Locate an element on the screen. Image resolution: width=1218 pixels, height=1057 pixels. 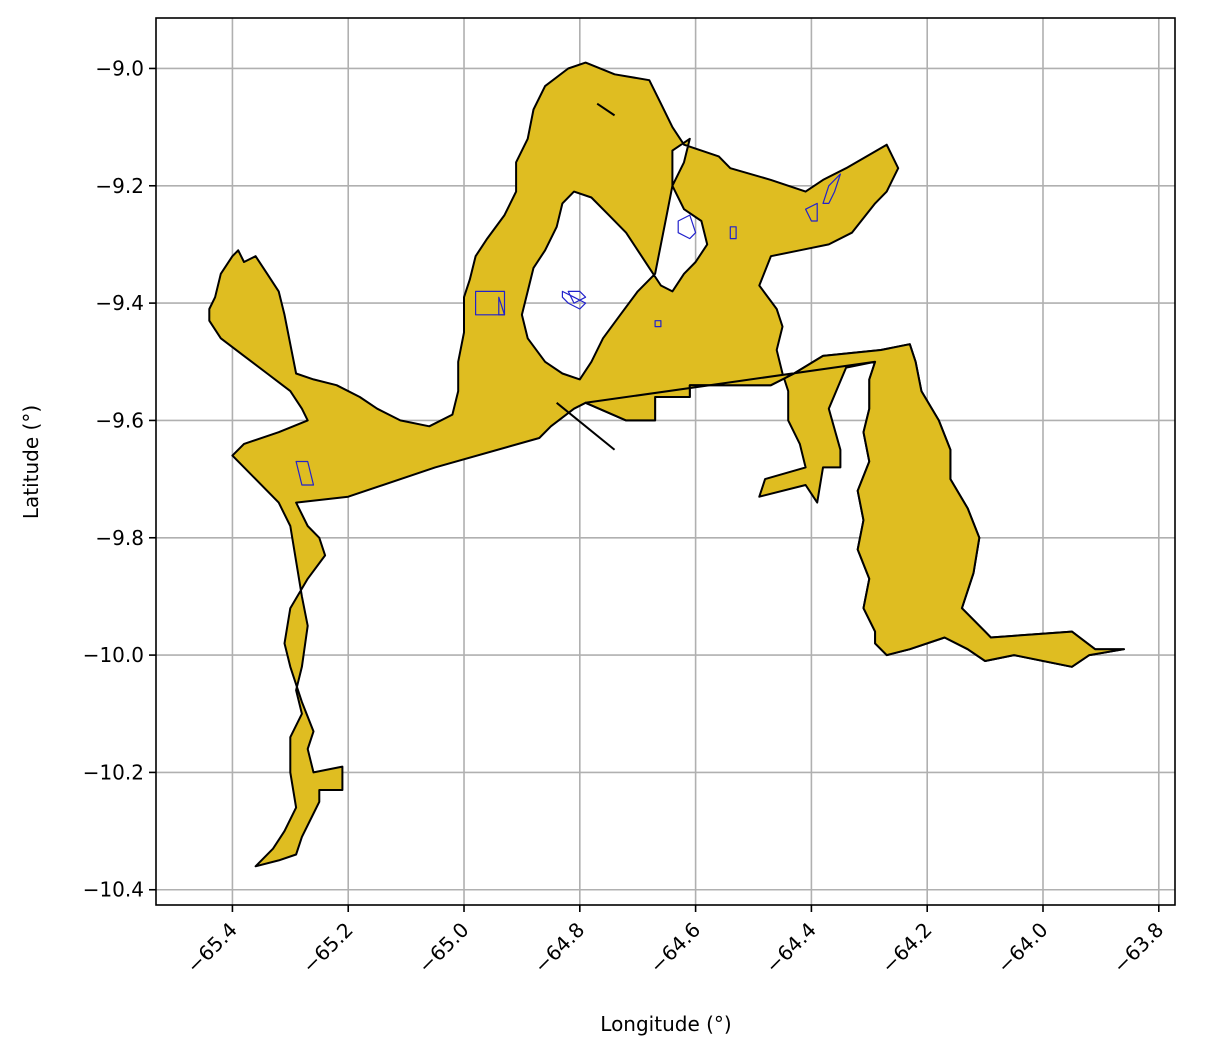
y-tick-label: −9.6 is located at coordinates (119, 420).